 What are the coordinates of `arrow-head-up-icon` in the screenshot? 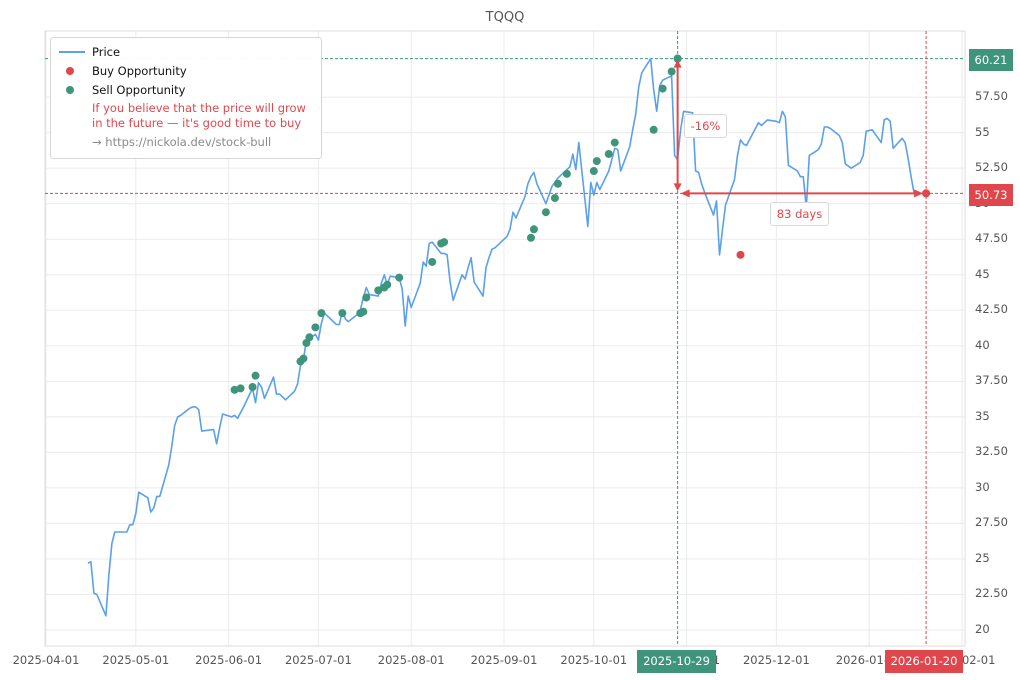 It's located at (677, 63).